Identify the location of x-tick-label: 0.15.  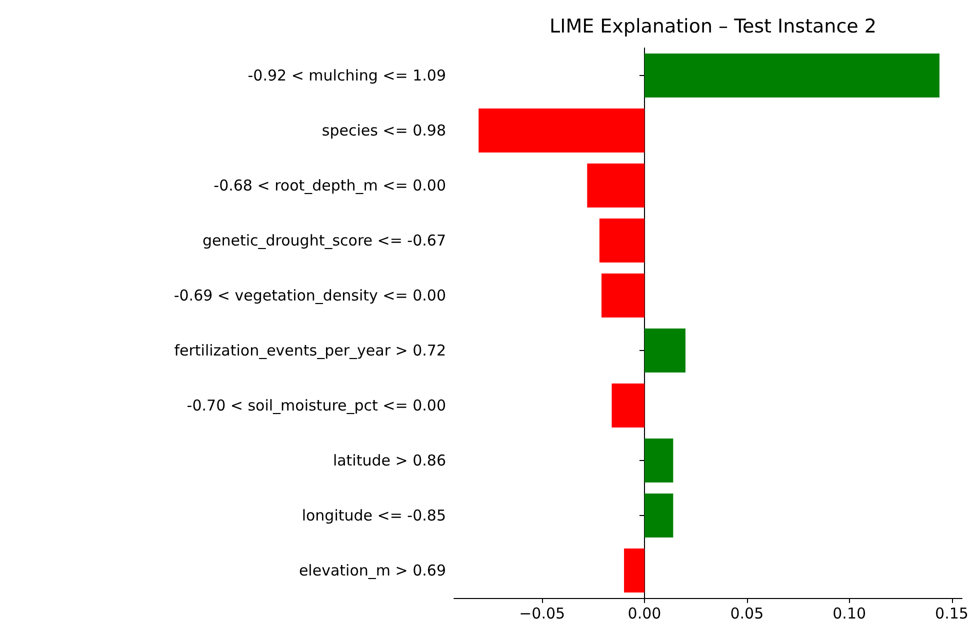
(951, 613).